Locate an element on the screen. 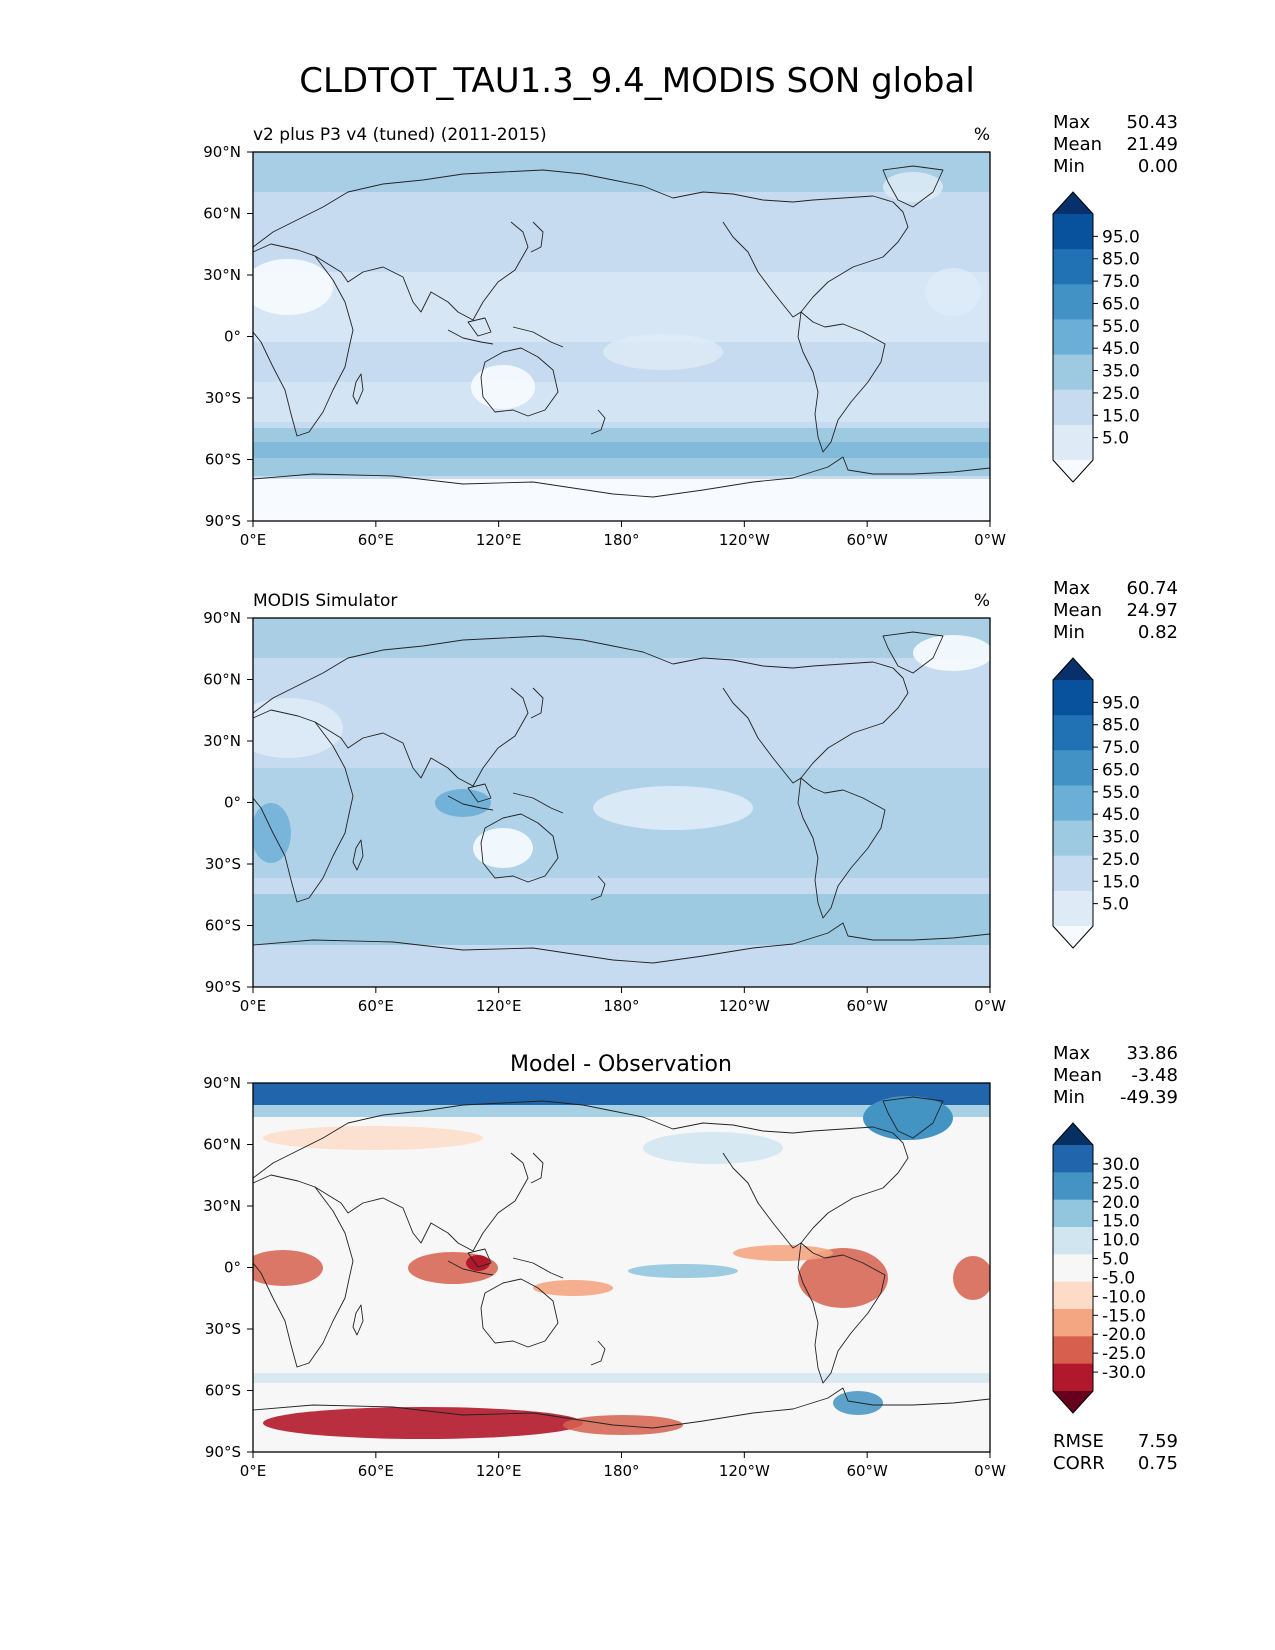 The height and width of the screenshot is (1650, 1275). colorbar-tick-label: 85.0 is located at coordinates (1121, 260).